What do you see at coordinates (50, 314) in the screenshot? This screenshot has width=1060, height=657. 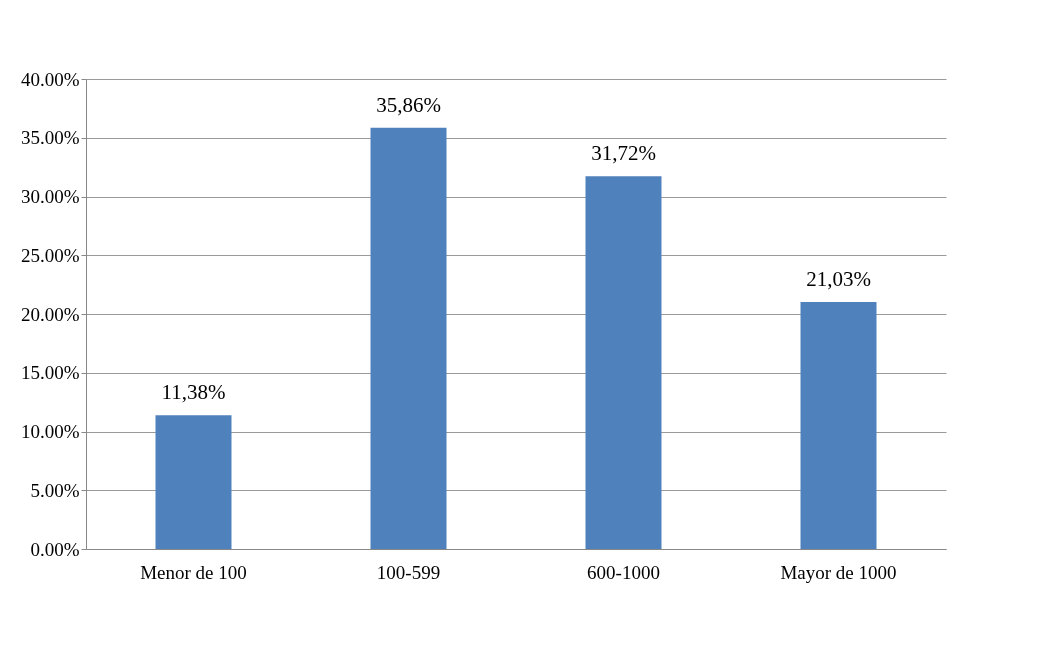 I see `y-tick-label: 20.00%` at bounding box center [50, 314].